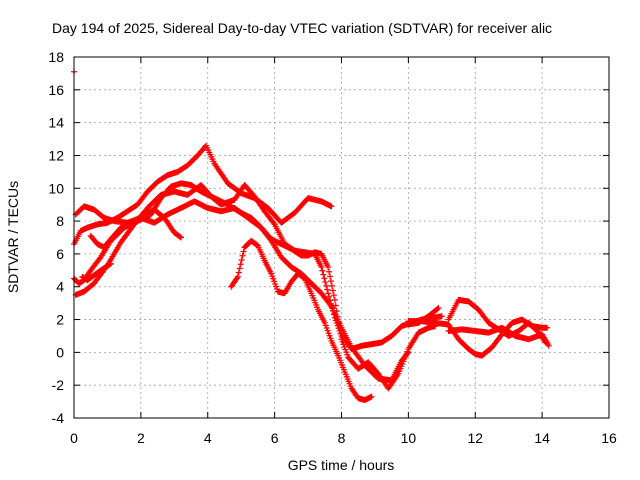 Image resolution: width=640 pixels, height=480 pixels. I want to click on y-tick-label: 4, so click(60, 287).